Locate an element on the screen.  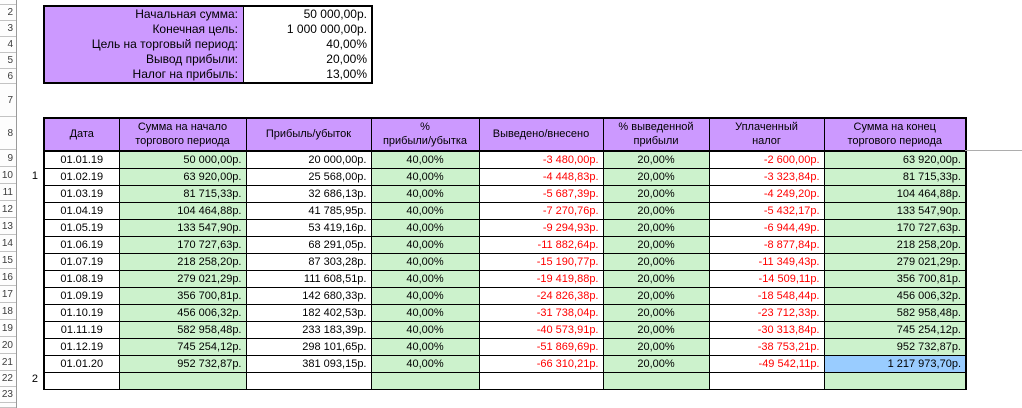
cell-start-sum: 104 464,88р. is located at coordinates (182, 210).